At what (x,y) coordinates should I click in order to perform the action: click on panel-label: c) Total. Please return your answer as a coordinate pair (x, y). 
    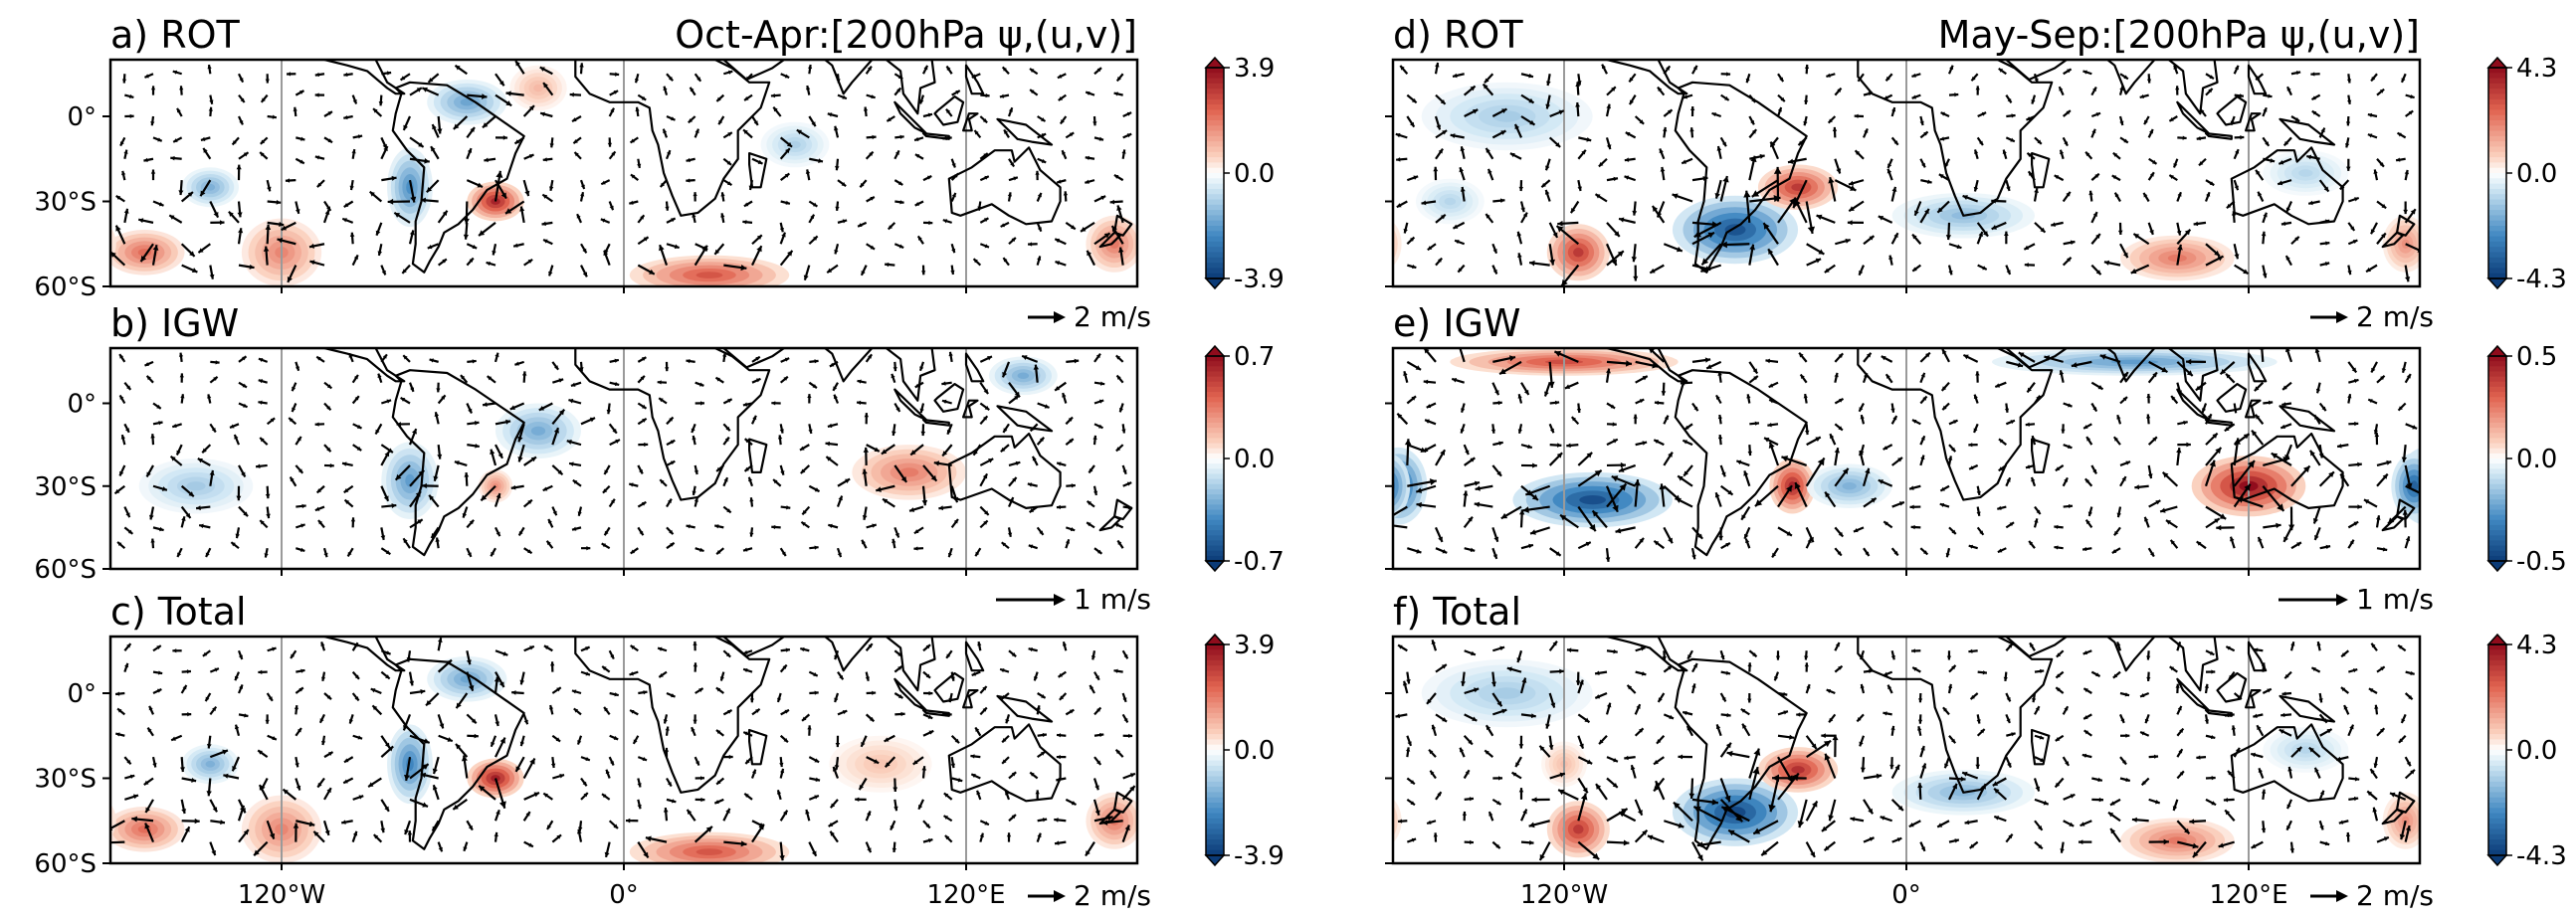
    Looking at the image, I should click on (178, 612).